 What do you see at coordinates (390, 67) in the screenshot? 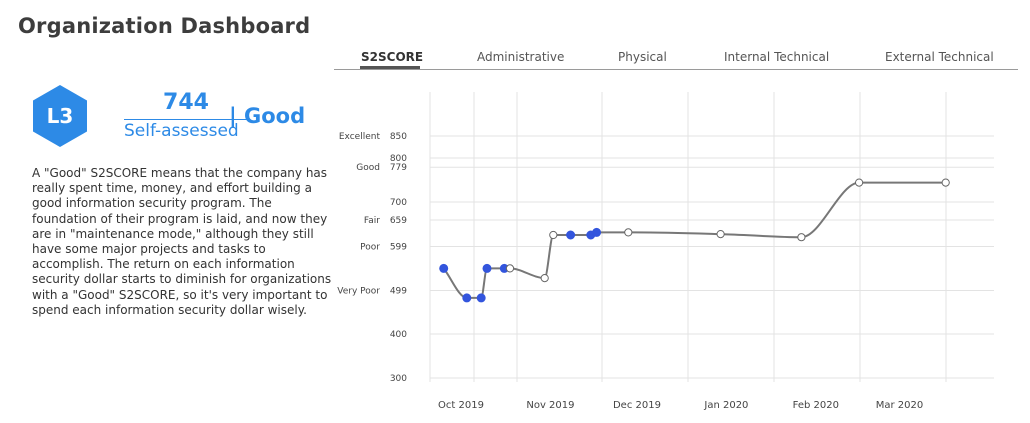
I see `active-tab-indicator` at bounding box center [390, 67].